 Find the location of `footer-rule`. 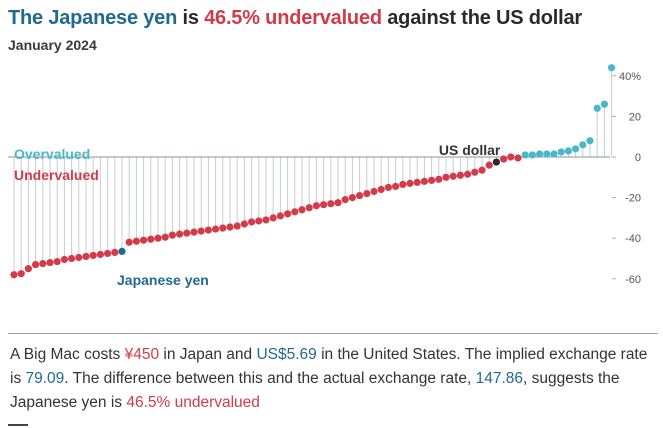

footer-rule is located at coordinates (18, 425).